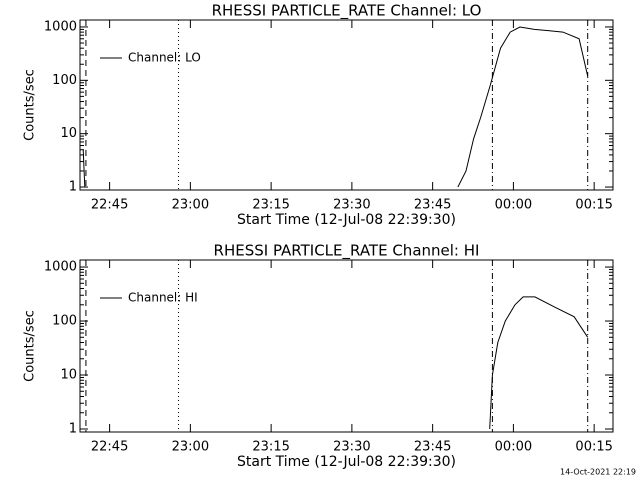  Describe the element at coordinates (163, 298) in the screenshot. I see `legend-label: Channel: HI` at that location.